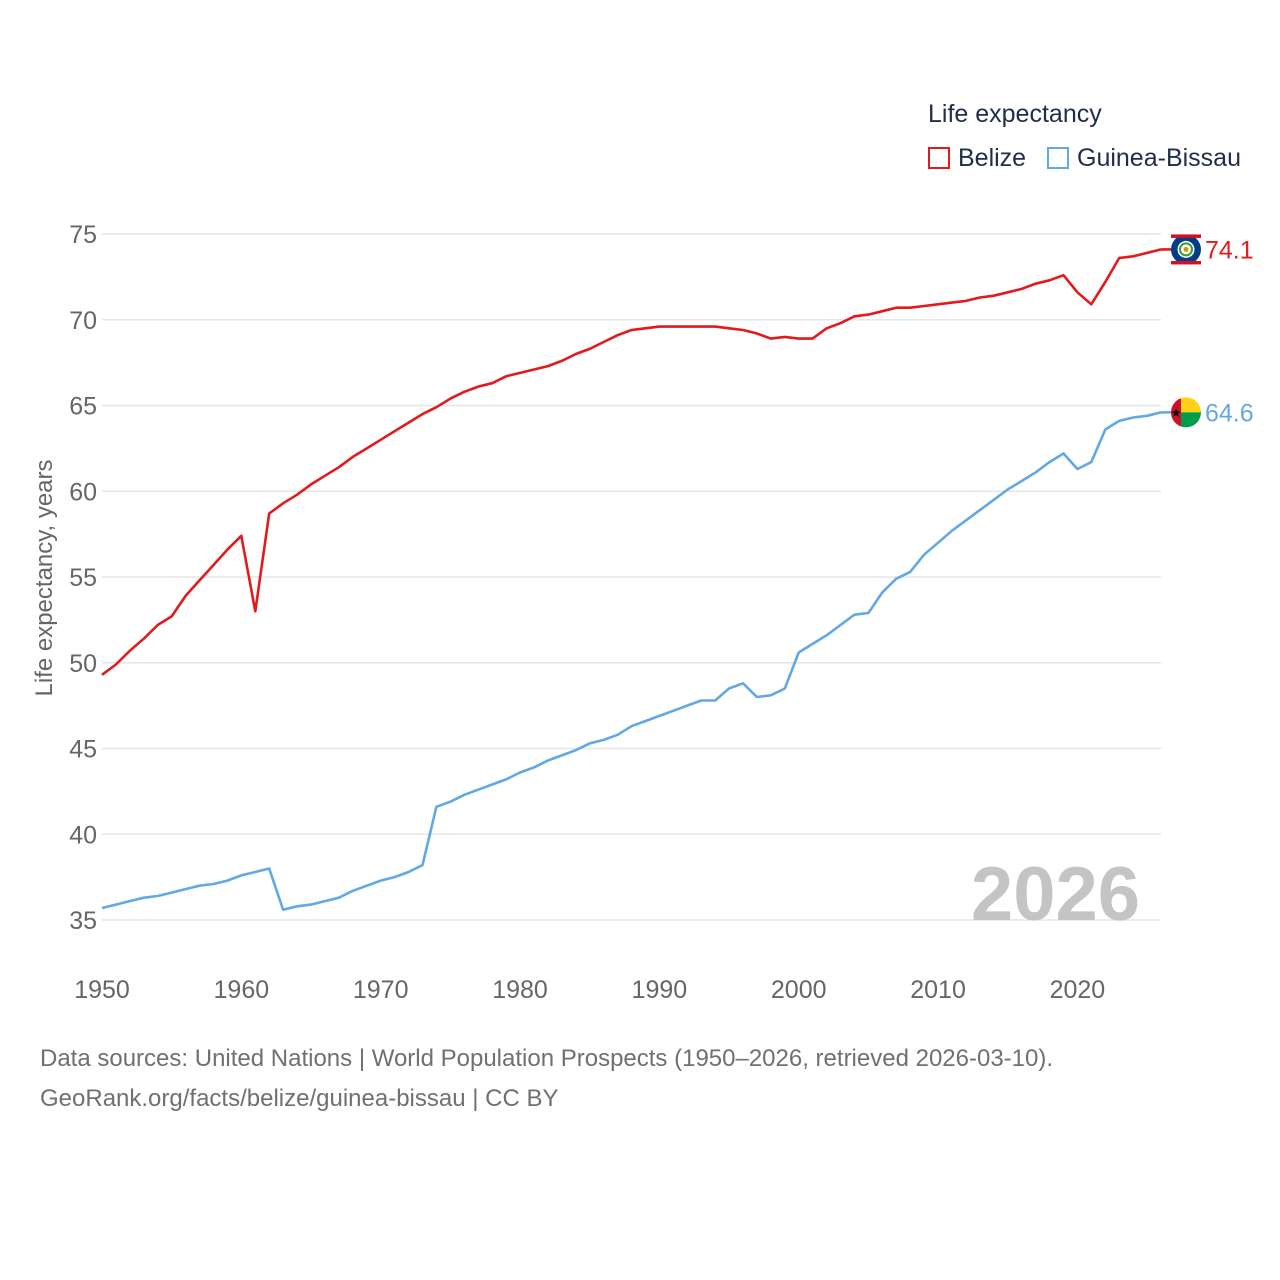  I want to click on series-end-label-guinea-bissau: 64.6, so click(1229, 413).